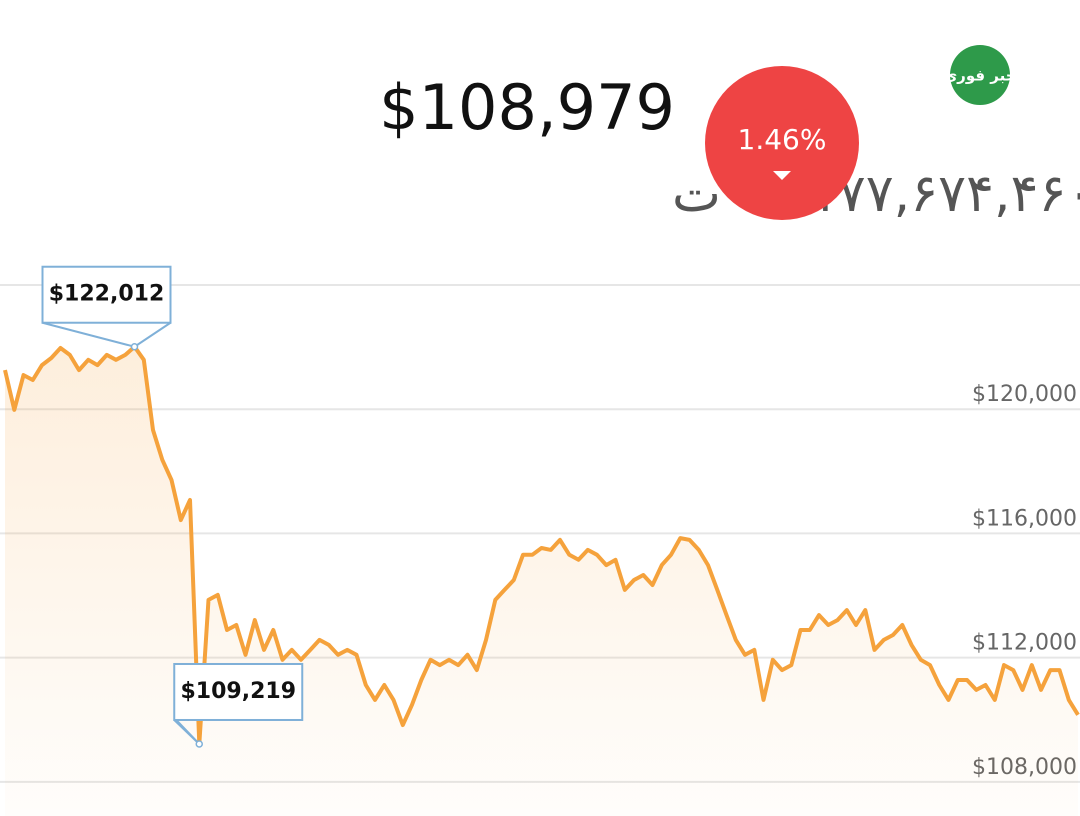 This screenshot has width=1080, height=816. I want to click on down-arrow, so click(782, 175).